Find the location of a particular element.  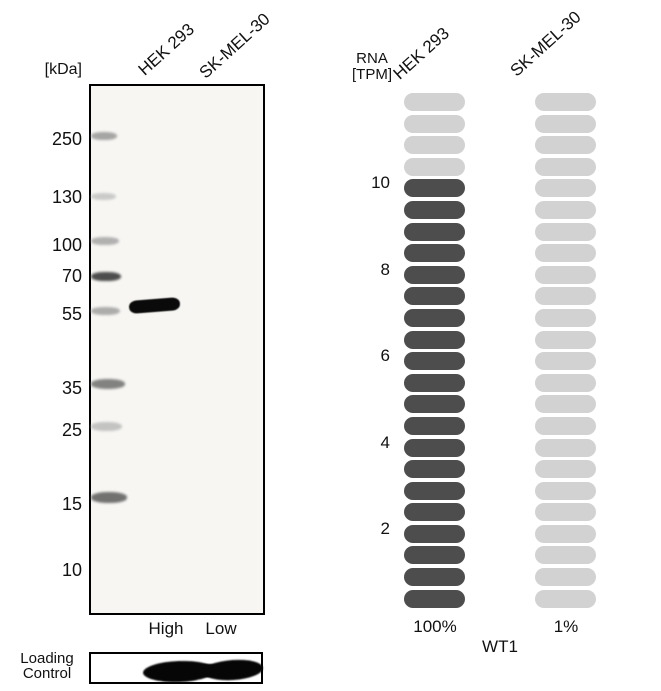

rna-axis-title: RNA [TPM] is located at coordinates (372, 67).